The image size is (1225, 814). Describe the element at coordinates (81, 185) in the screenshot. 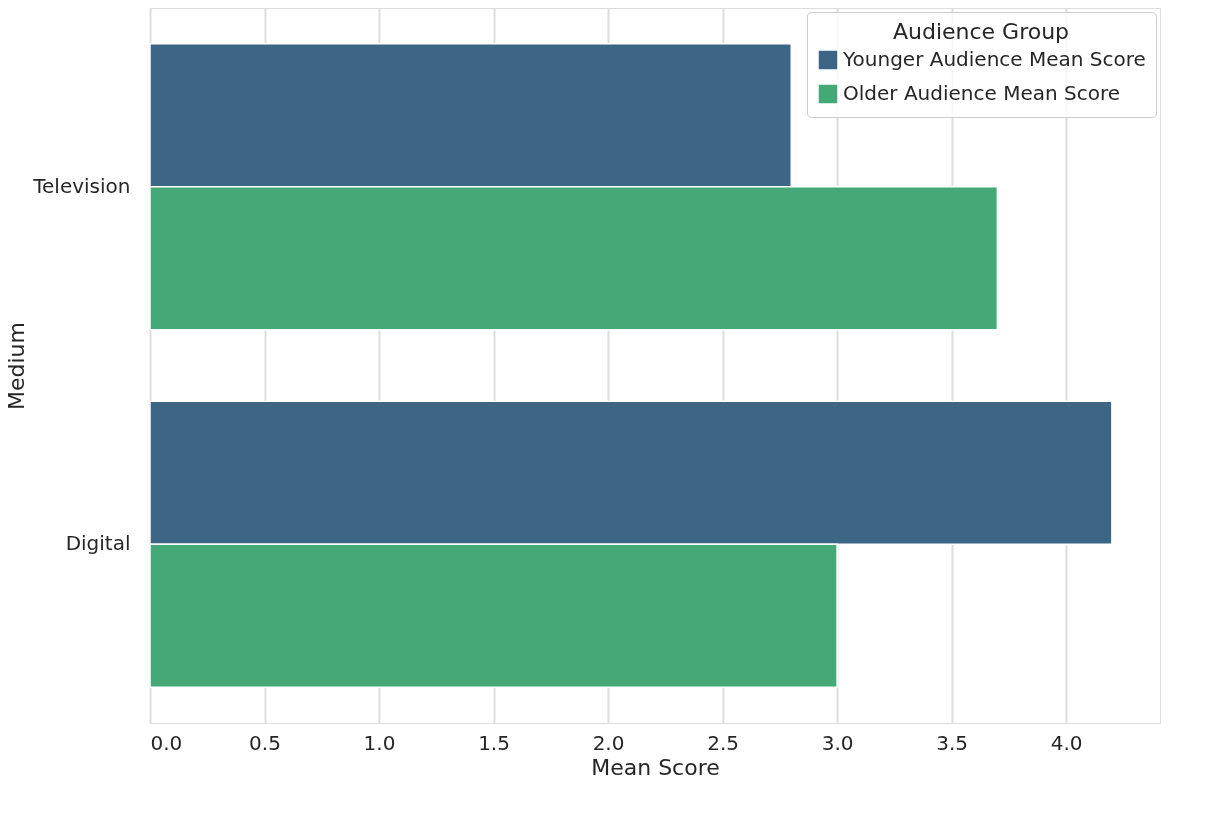

I see `y-tick-label: Television` at that location.